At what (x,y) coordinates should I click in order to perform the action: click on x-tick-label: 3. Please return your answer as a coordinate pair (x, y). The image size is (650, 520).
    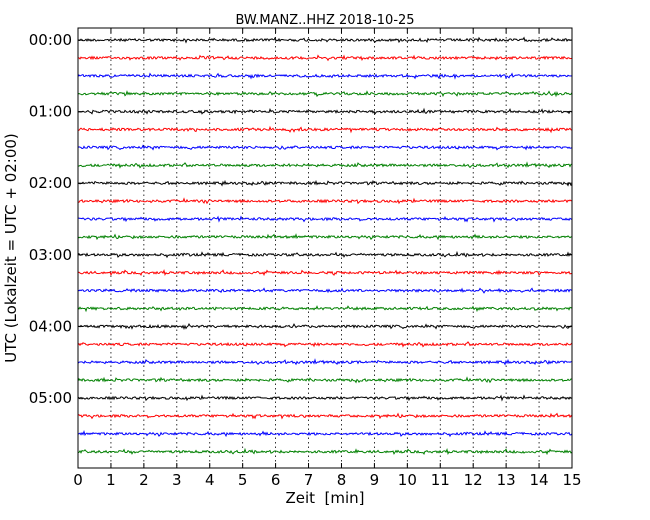
    Looking at the image, I should click on (177, 480).